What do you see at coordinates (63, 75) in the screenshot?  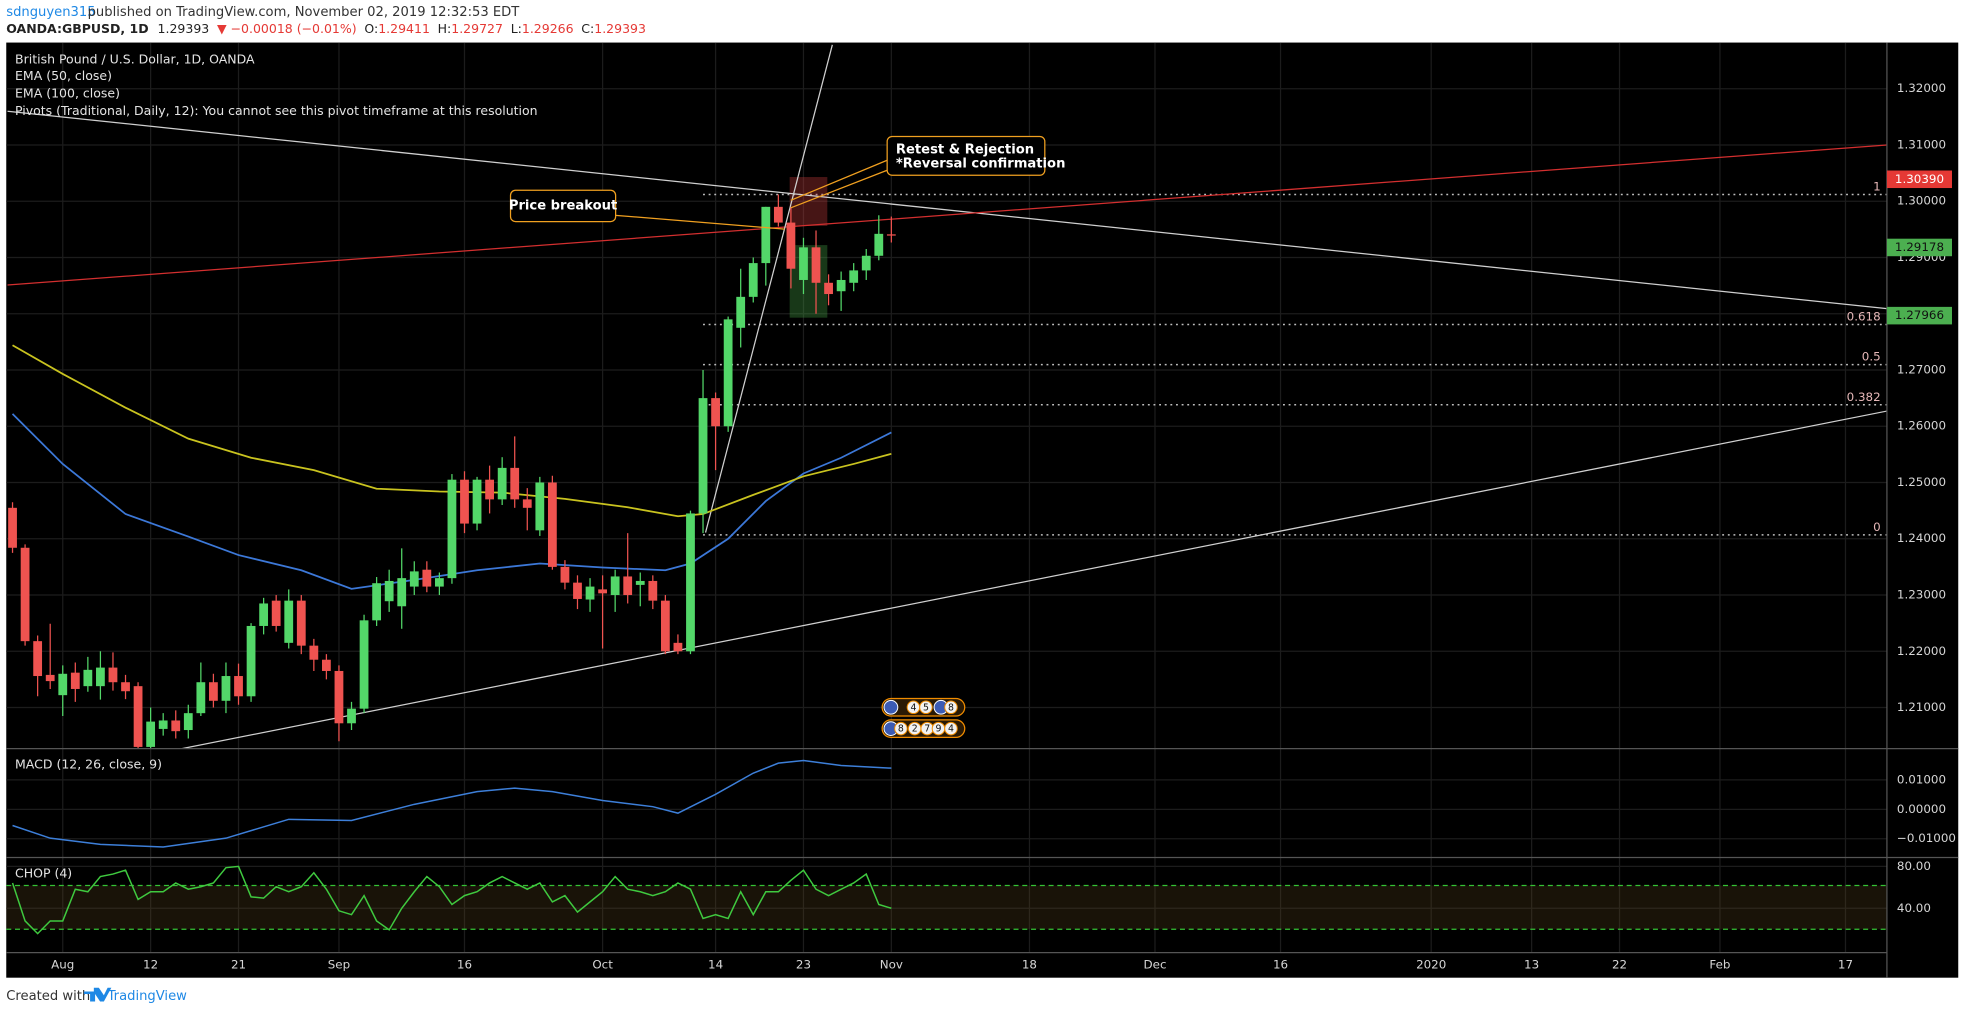 I see `legend-entry: EMA (50, close)` at bounding box center [63, 75].